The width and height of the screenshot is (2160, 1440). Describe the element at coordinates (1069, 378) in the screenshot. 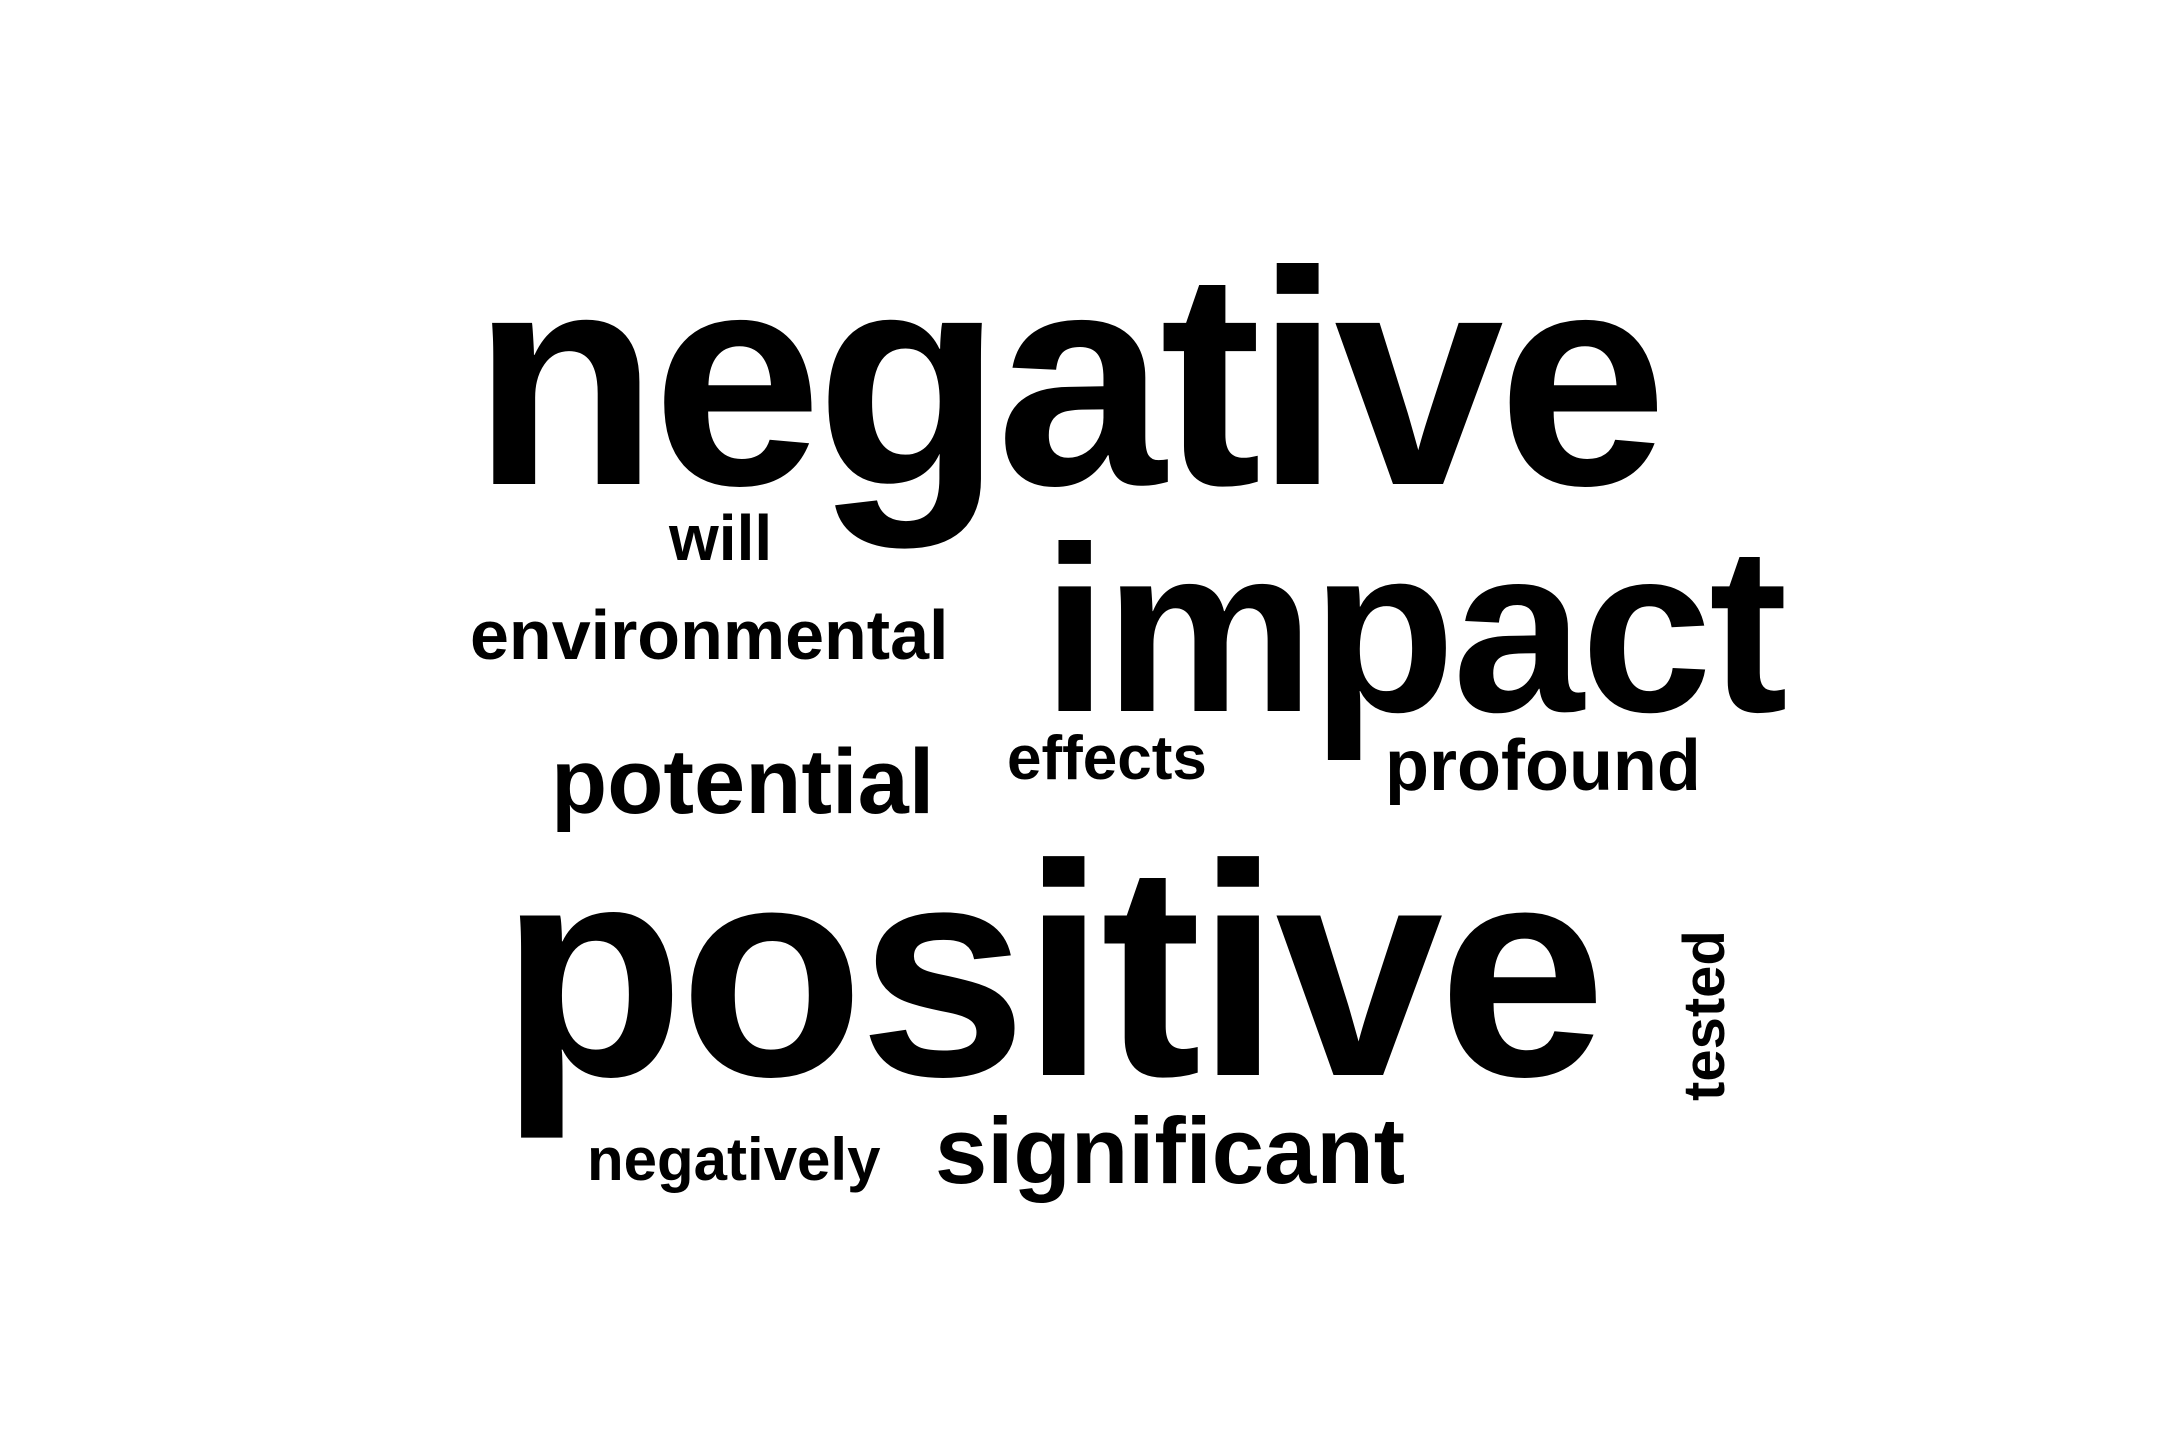

I see `word-negative: negative` at that location.